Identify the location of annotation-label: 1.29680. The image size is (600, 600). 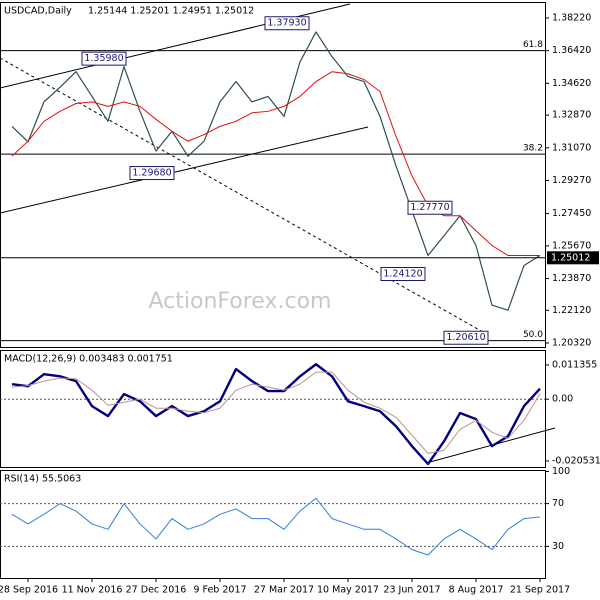
(151, 173).